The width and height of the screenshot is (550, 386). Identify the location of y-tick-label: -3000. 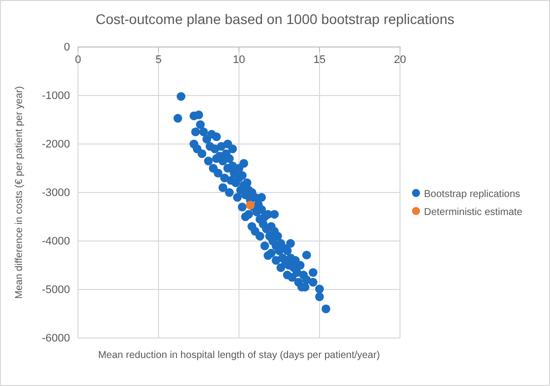
(56, 193).